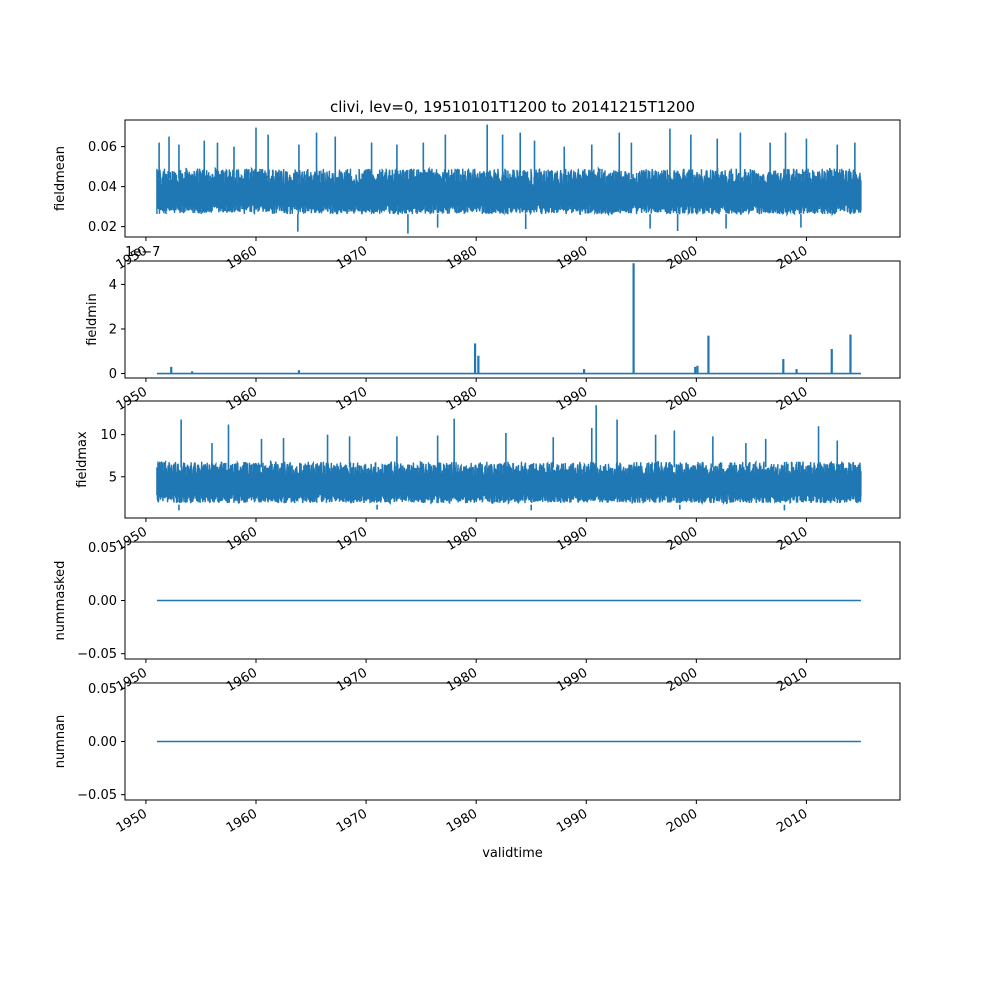 Image resolution: width=1000 pixels, height=1000 pixels. I want to click on fieldmin-xtick-label: 1960, so click(242, 399).